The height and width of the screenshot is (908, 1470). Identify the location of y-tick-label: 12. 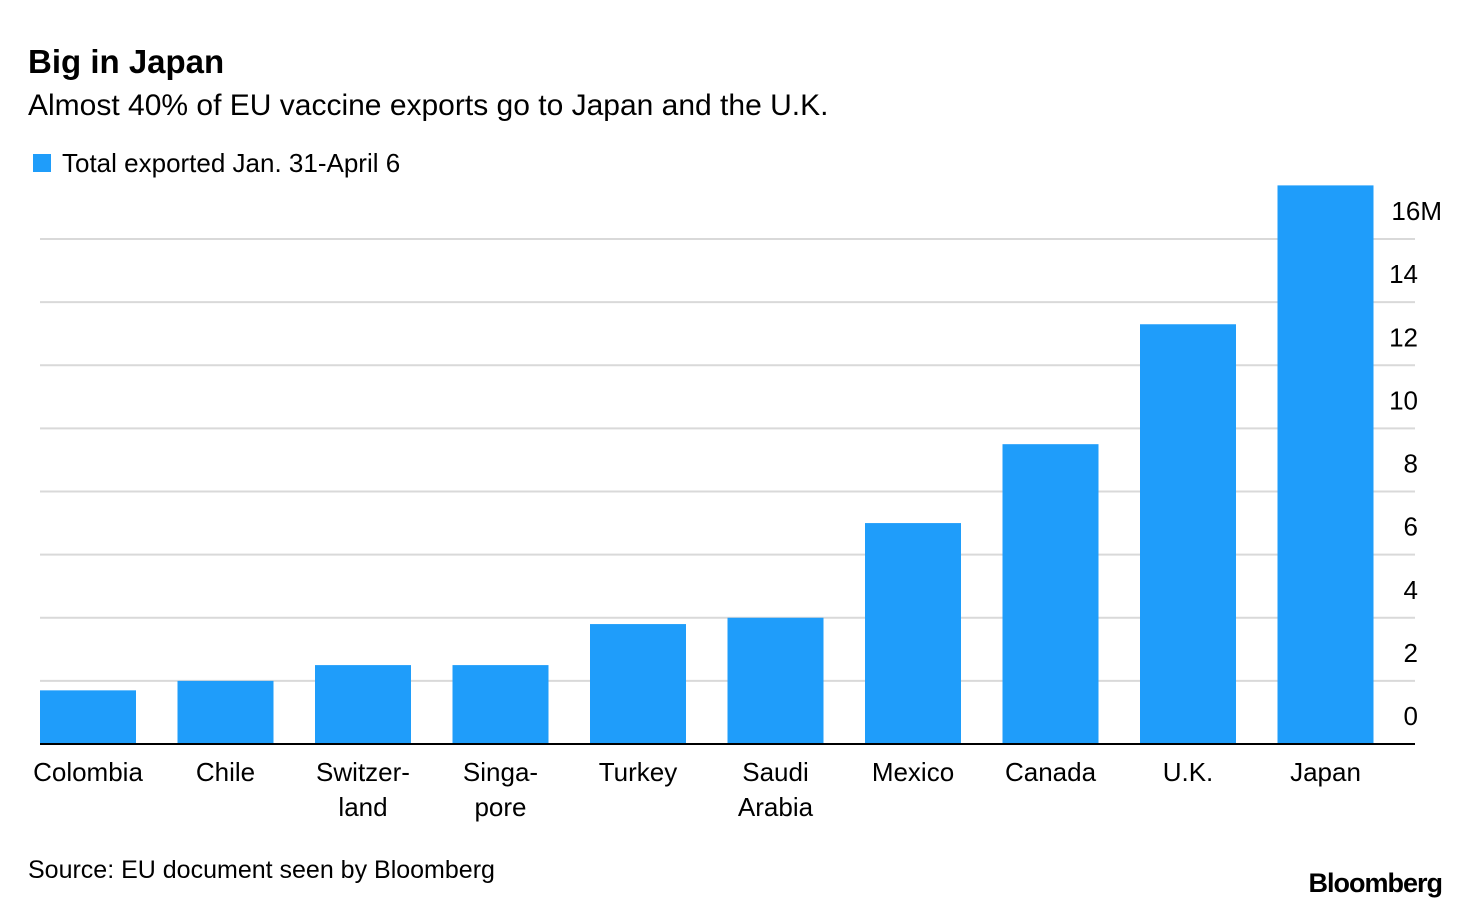
(1403, 337).